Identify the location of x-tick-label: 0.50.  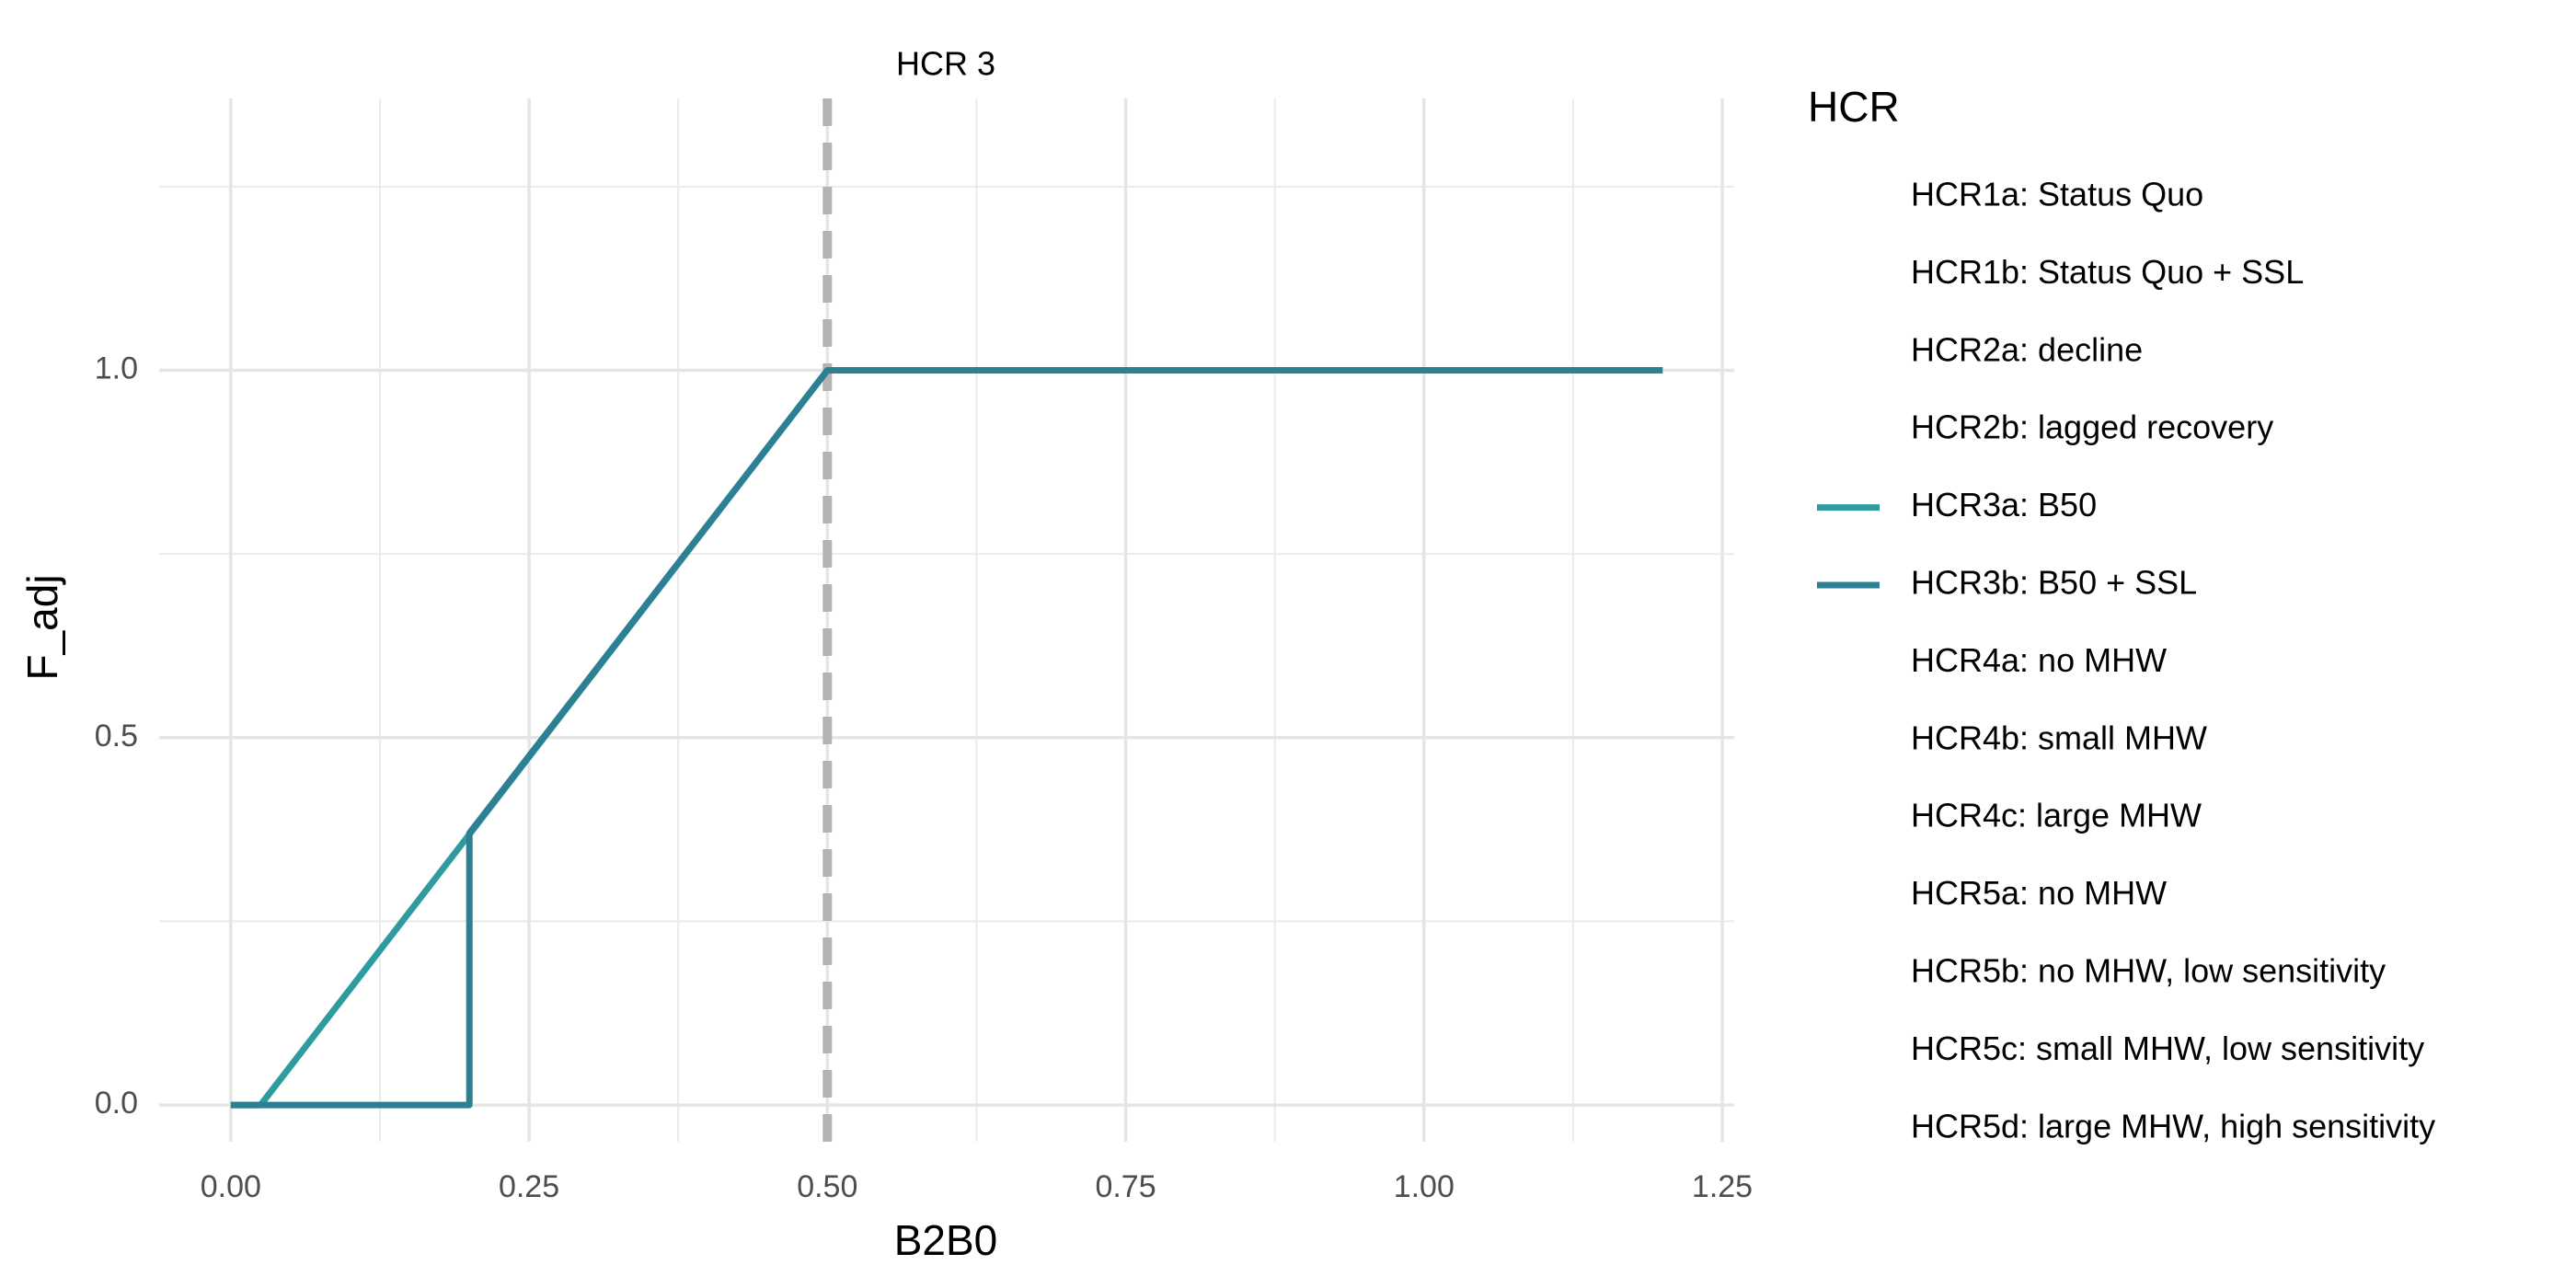
(827, 1186).